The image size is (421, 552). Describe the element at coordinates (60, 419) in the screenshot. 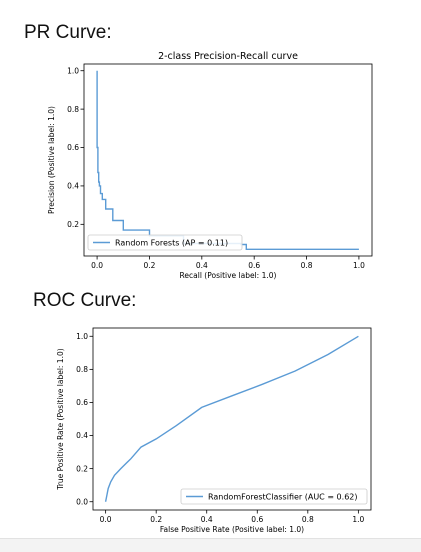

I see `y-axis-label: True Positive Rate (Positive label: 1.0)` at that location.